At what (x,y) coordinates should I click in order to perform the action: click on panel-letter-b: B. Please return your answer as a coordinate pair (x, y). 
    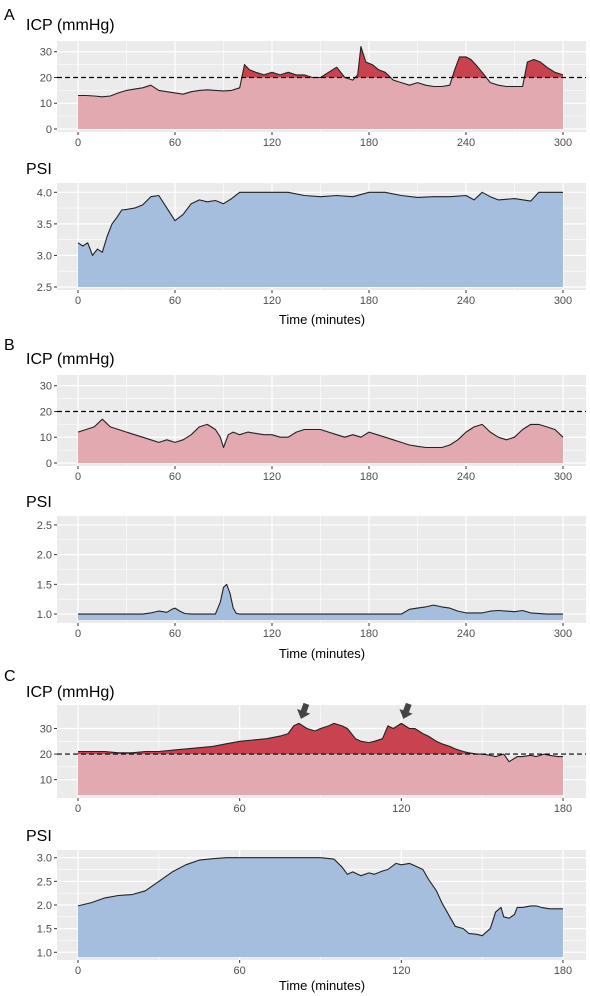
    Looking at the image, I should click on (9, 345).